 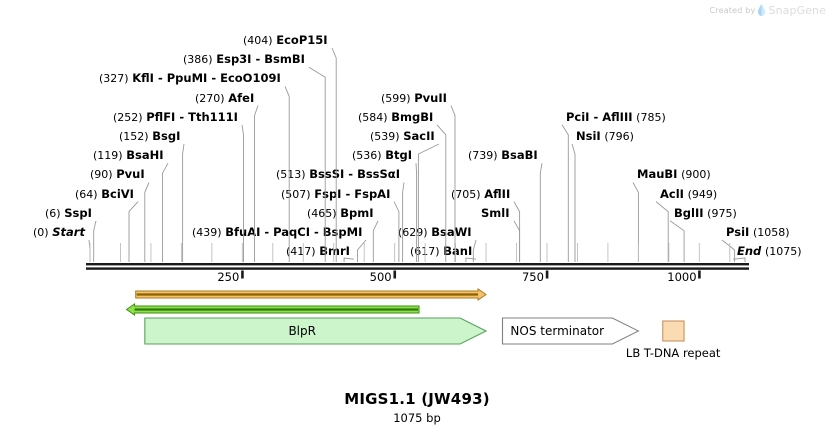 I want to click on enzyme-name: BssSαI, so click(x=378, y=174).